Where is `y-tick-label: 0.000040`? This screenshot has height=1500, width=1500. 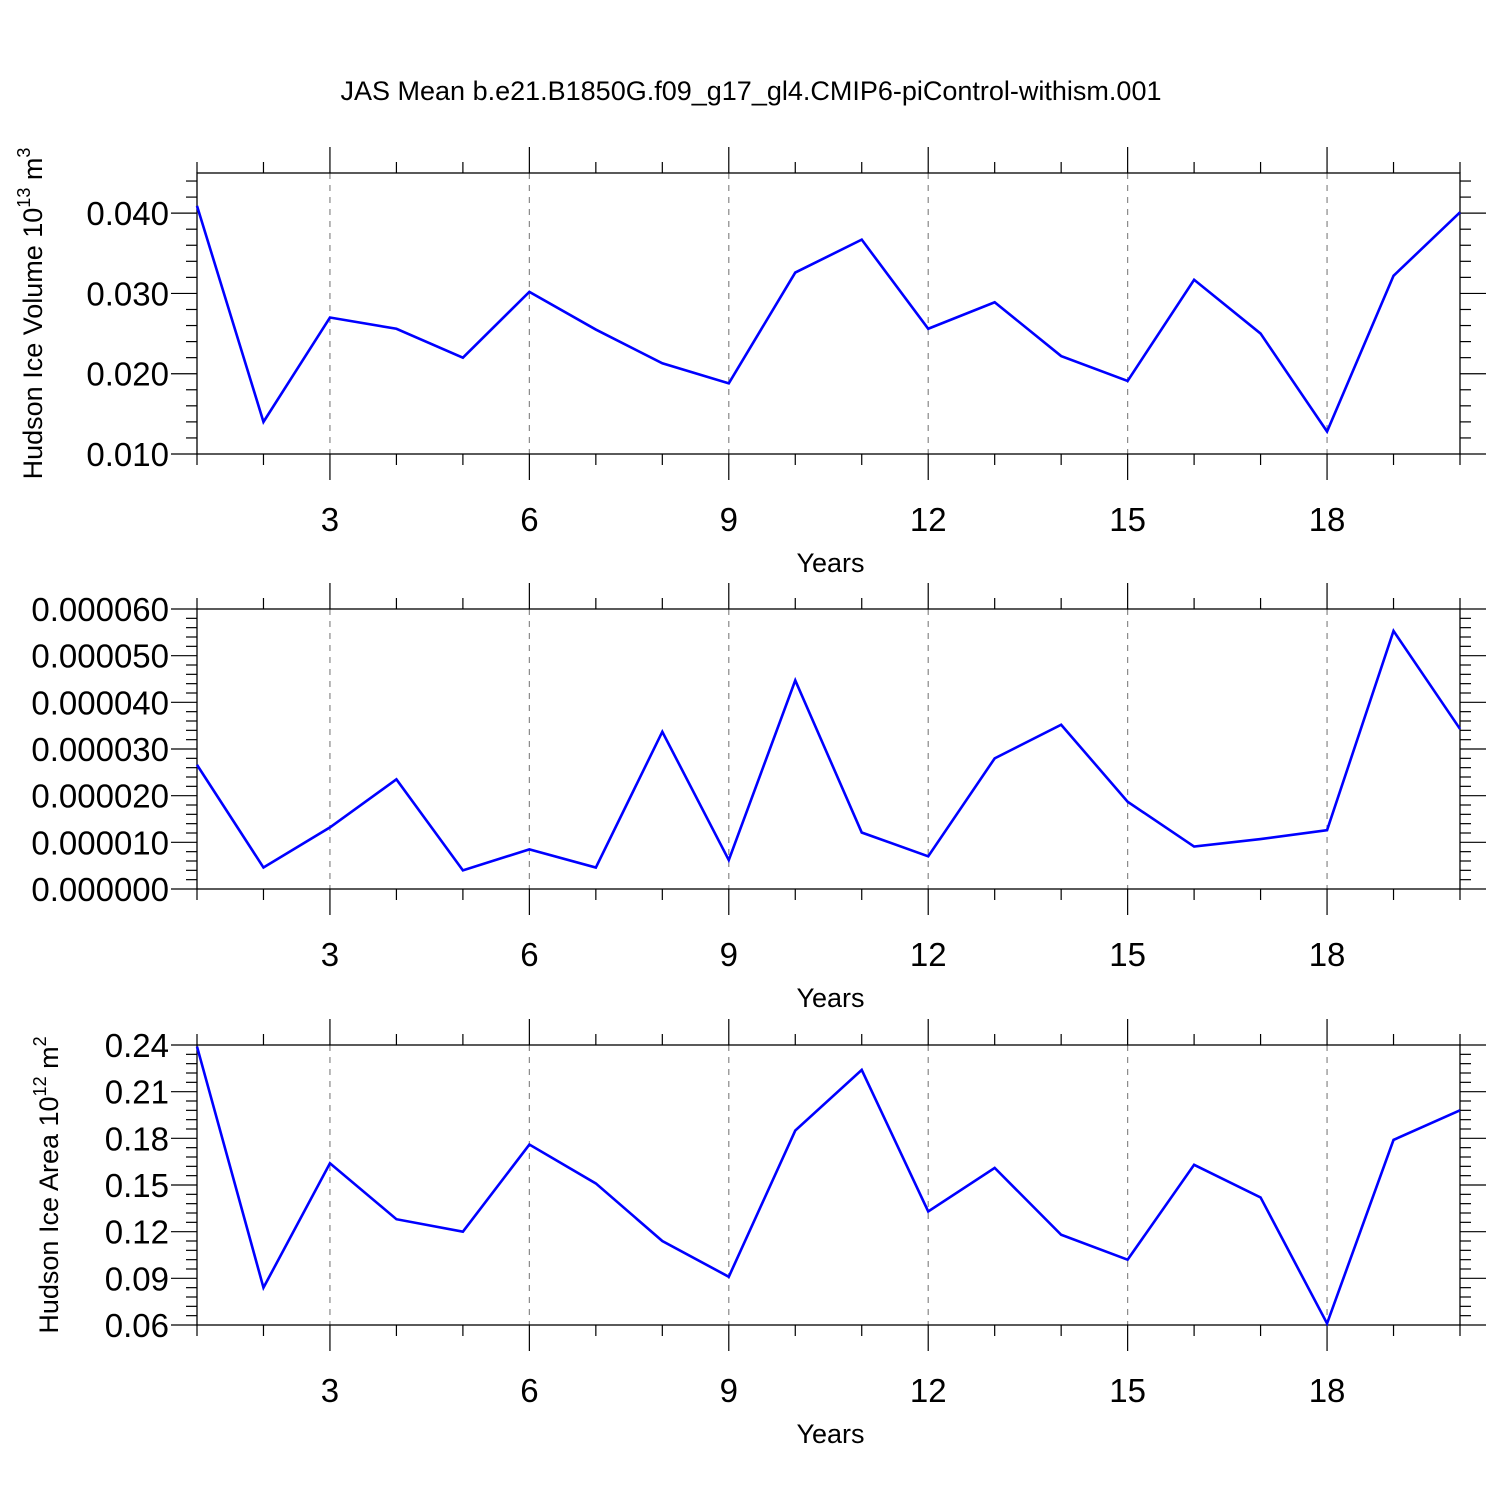 y-tick-label: 0.000040 is located at coordinates (100, 702).